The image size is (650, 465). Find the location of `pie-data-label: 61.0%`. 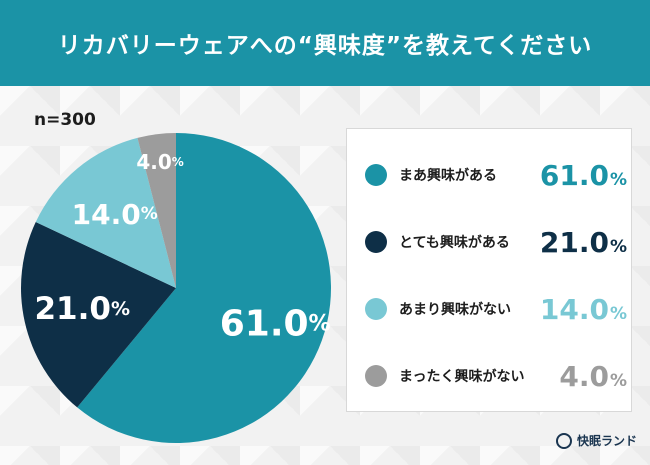

pie-data-label: 61.0% is located at coordinates (275, 323).